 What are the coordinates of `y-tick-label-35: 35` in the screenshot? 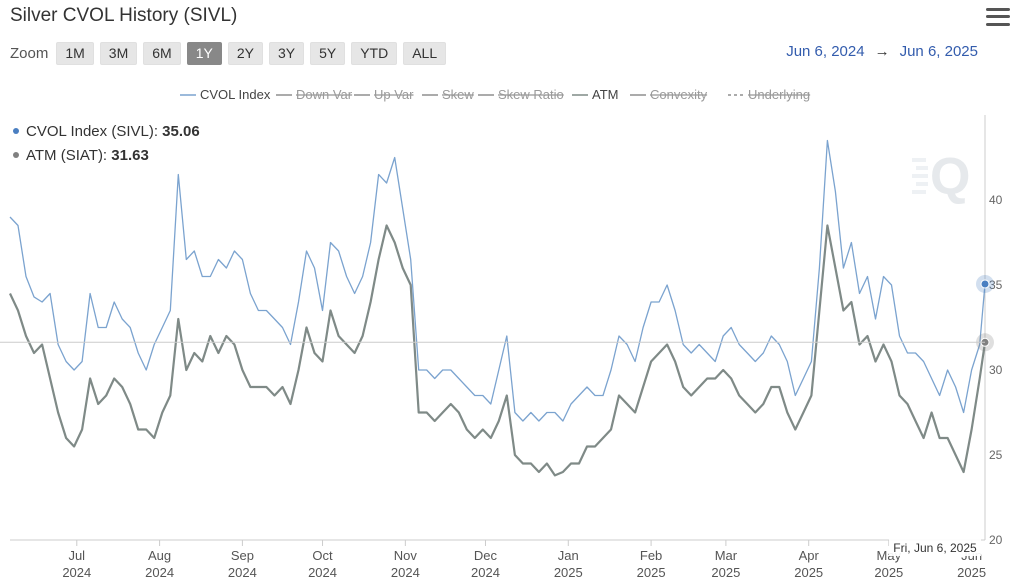 It's located at (996, 285).